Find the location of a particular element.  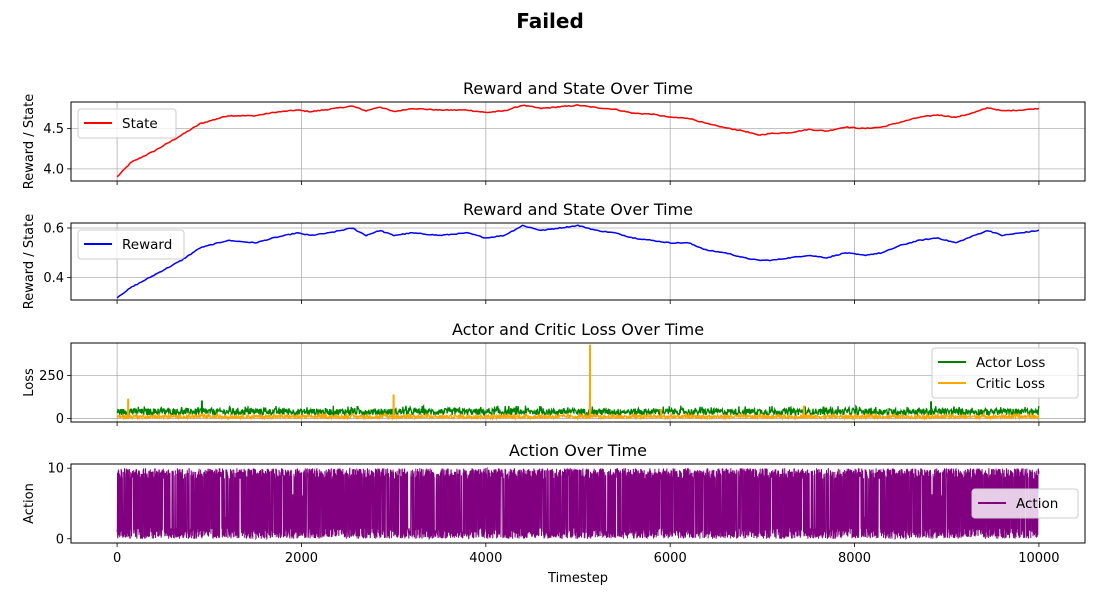

legend: Actor Loss Critic Loss is located at coordinates (1005, 373).